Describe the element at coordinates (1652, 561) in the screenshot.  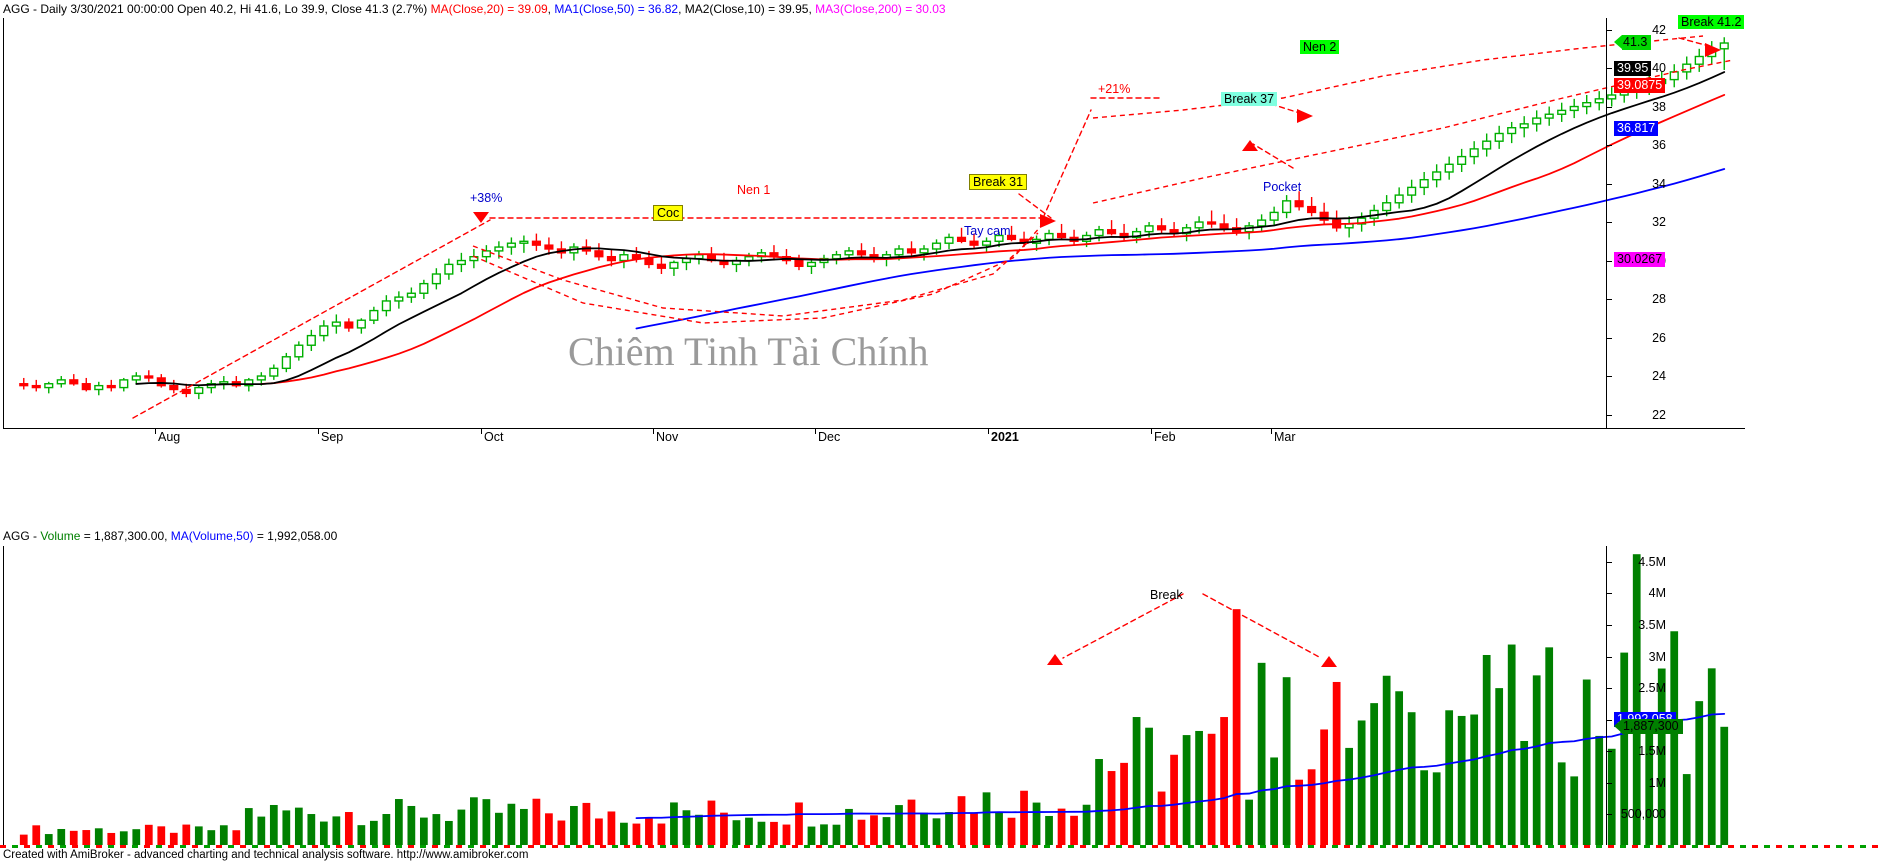
I see `axis-tick-label: 4.5M` at that location.